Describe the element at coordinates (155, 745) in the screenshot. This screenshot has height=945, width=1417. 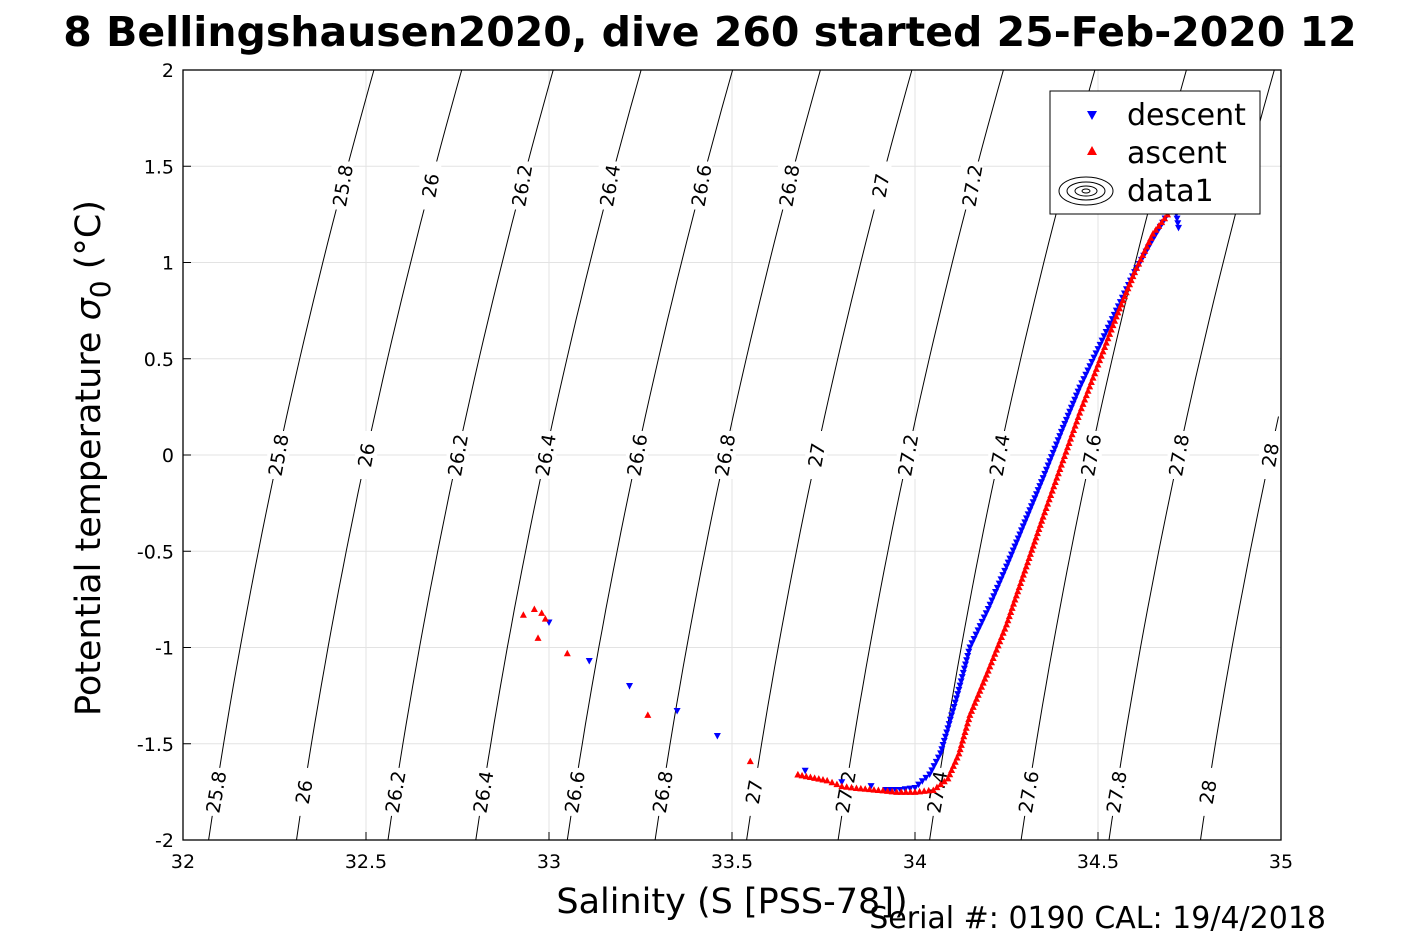
I see `y-tick-label: -1.5` at that location.